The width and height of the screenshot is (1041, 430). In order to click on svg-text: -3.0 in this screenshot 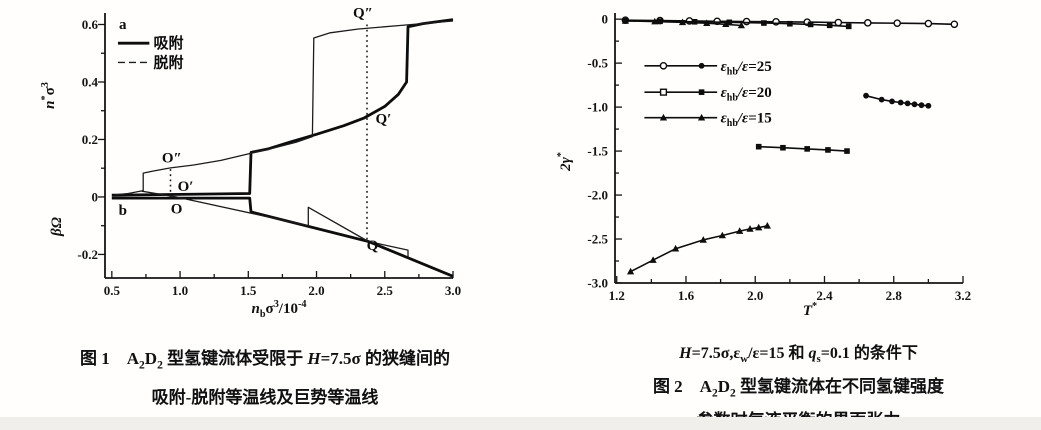, I will do `click(597, 283)`.